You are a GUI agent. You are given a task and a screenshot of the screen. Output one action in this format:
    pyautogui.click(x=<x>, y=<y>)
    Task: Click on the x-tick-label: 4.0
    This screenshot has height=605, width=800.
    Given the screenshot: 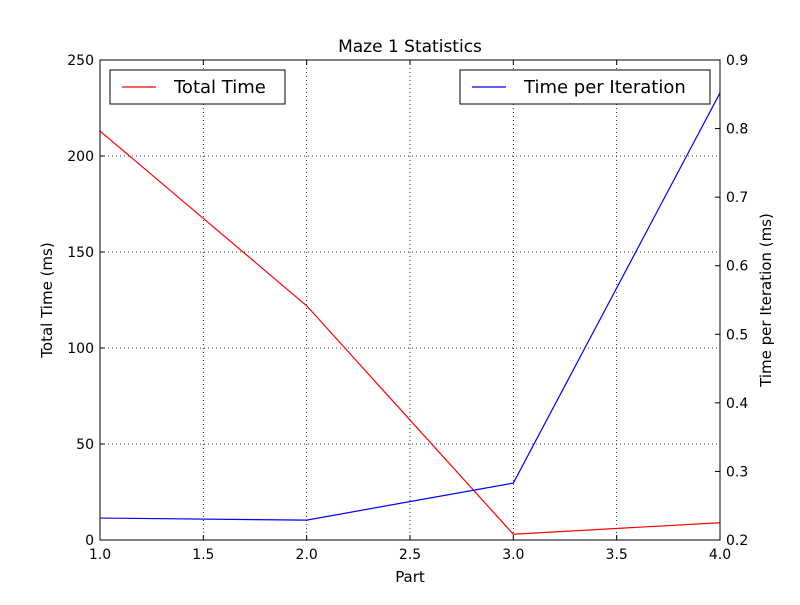 What is the action you would take?
    pyautogui.click(x=720, y=555)
    